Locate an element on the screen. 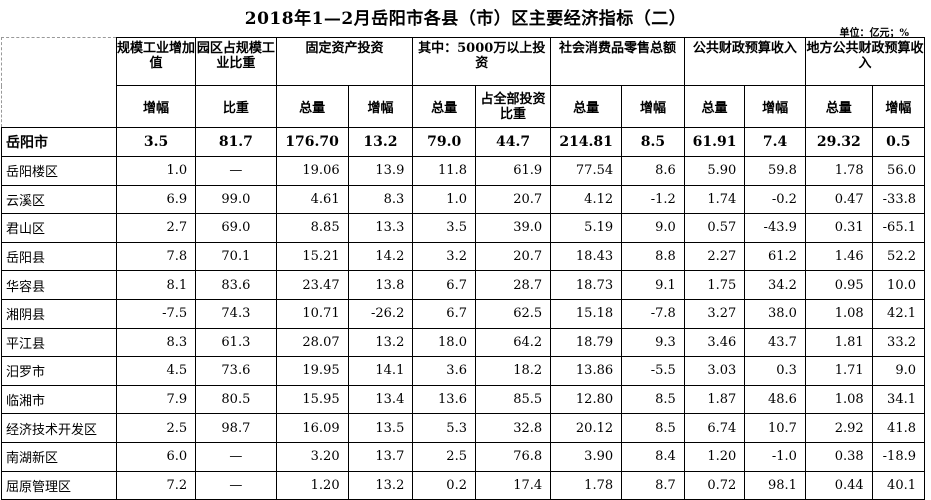 This screenshot has height=500, width=931. table-cell: 4.5 is located at coordinates (156, 371).